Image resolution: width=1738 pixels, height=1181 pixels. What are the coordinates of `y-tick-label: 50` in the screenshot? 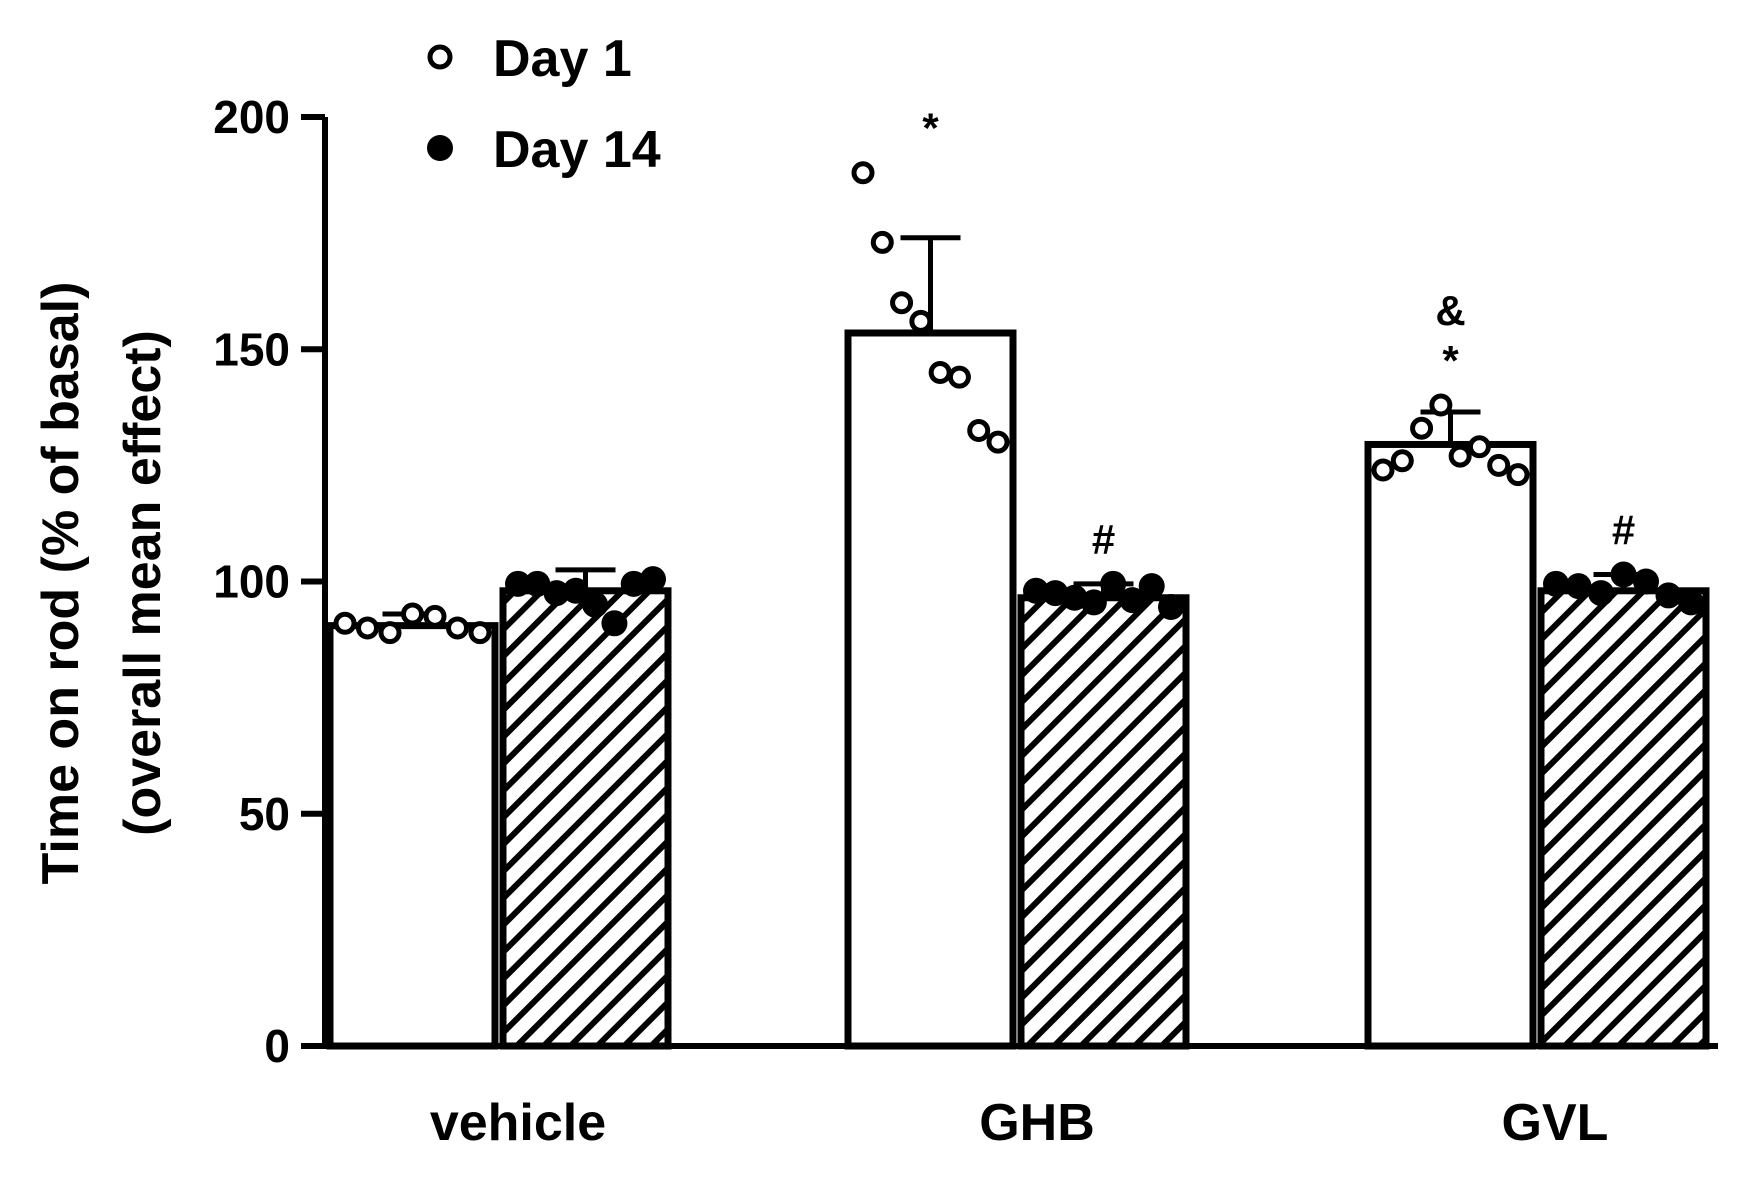 It's located at (264, 814).